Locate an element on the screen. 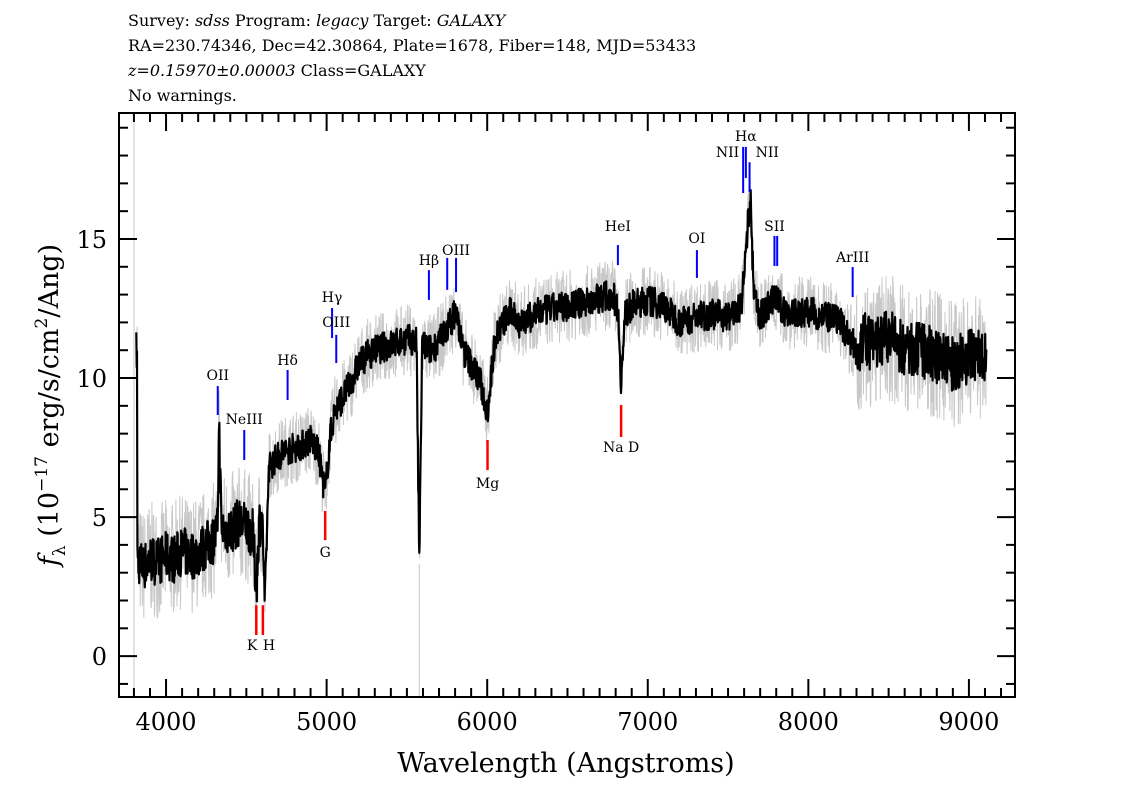  y-tick-label: 10 is located at coordinates (91, 379).